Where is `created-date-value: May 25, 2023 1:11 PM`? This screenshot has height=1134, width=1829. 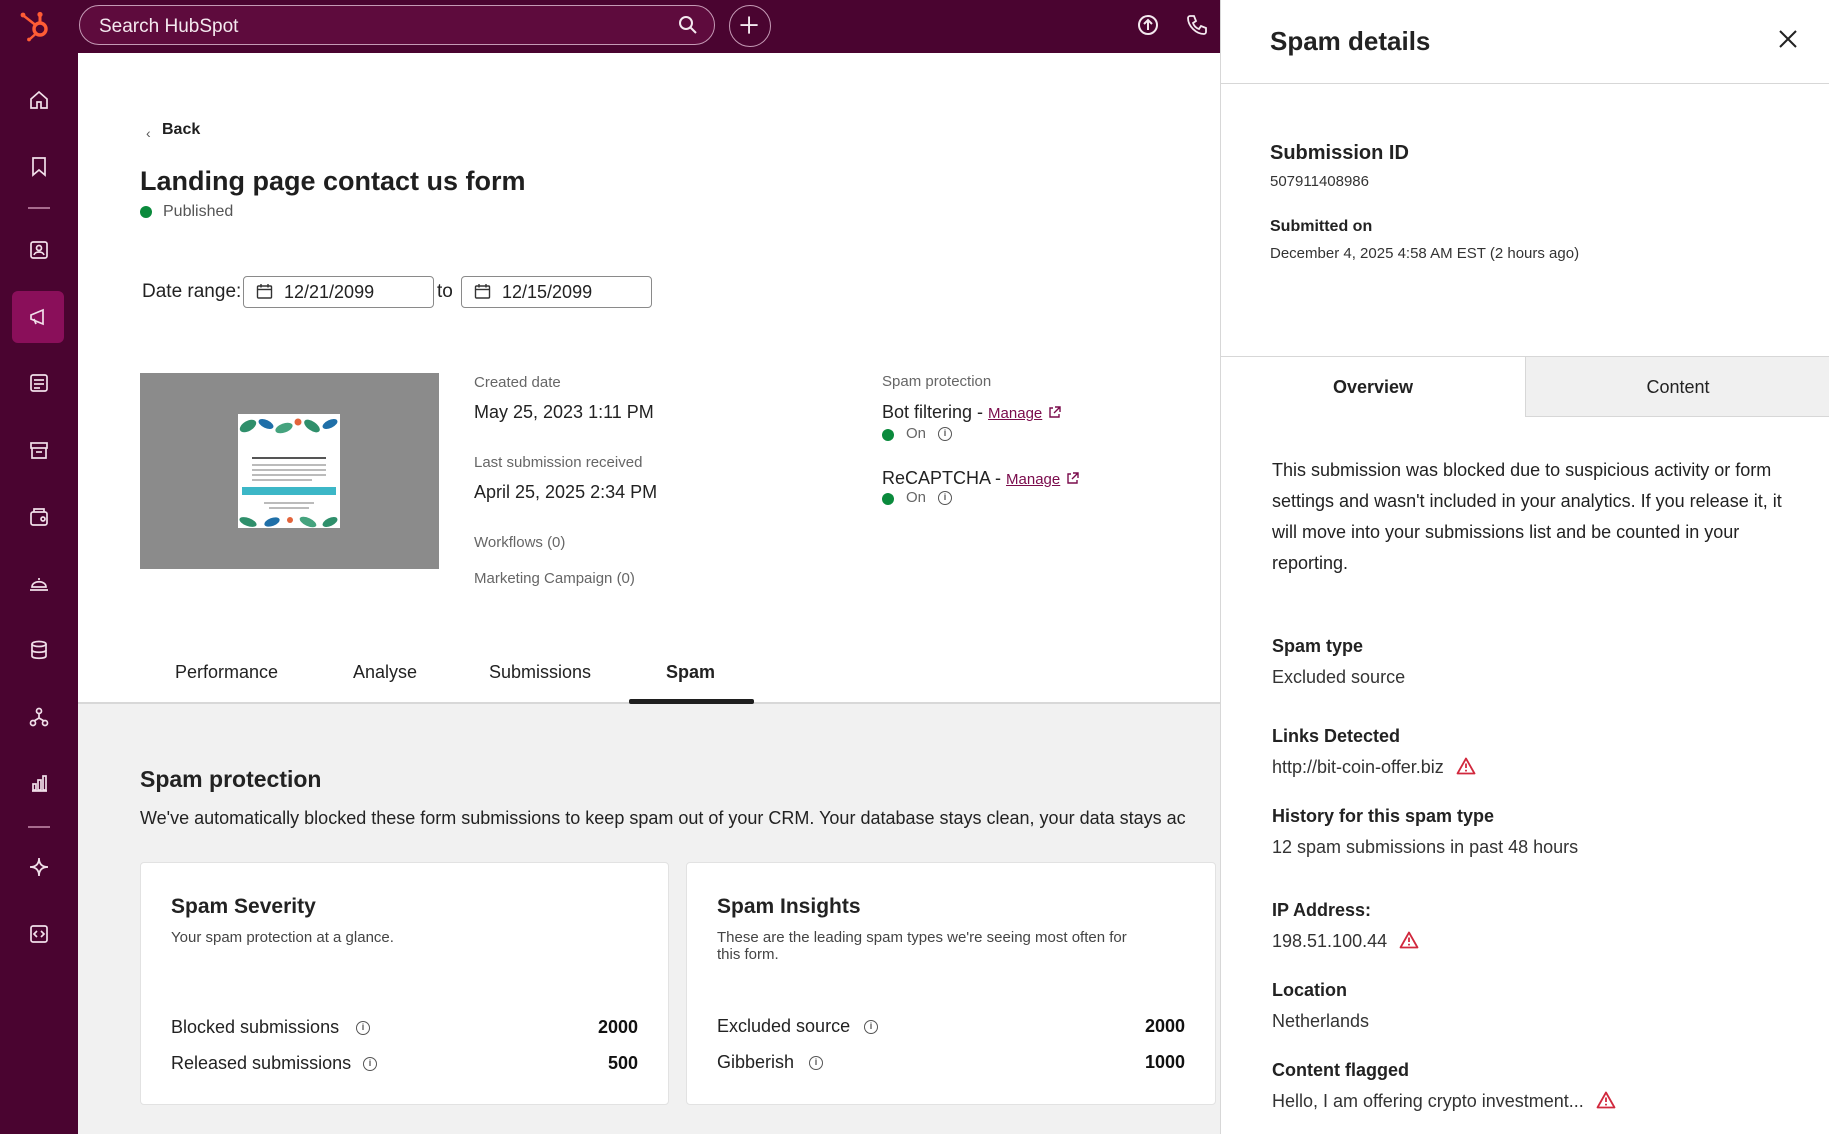
created-date-value: May 25, 2023 1:11 PM is located at coordinates (564, 412).